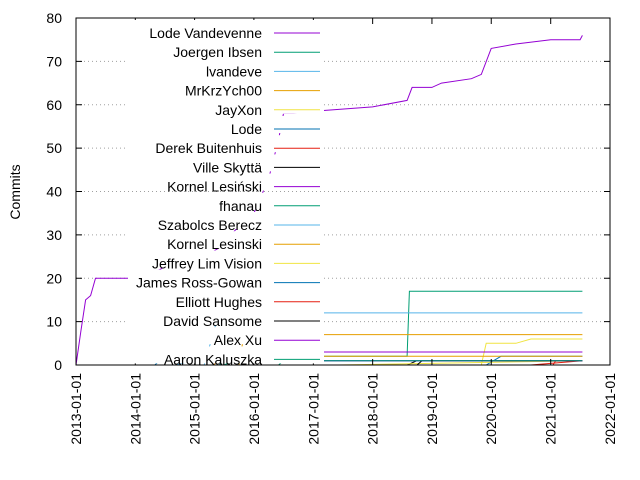  What do you see at coordinates (76, 409) in the screenshot?
I see `x-tick-label: 2013-01-01` at bounding box center [76, 409].